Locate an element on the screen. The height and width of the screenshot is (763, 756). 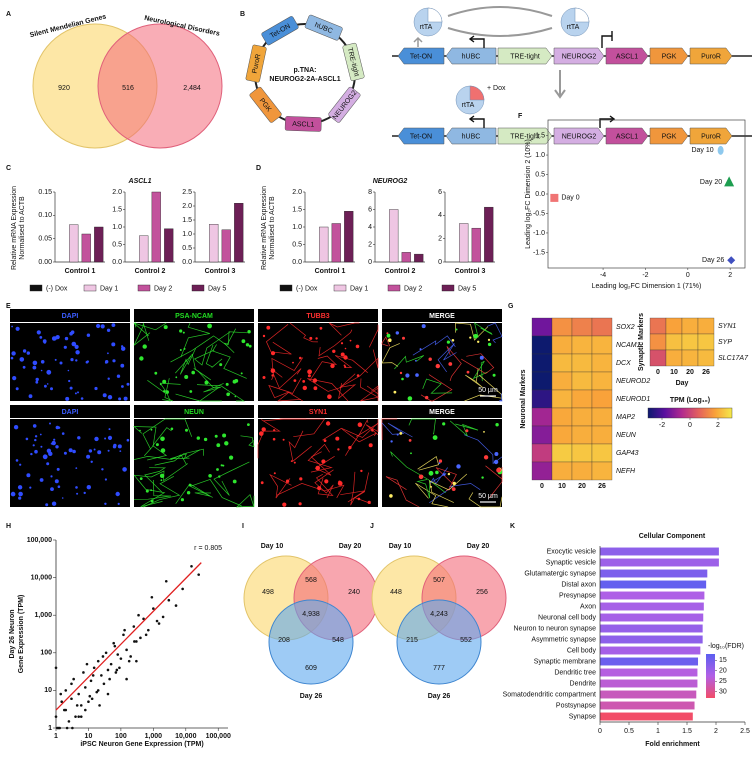
colorbar-tick-label: 2 is located at coordinates (718, 425).